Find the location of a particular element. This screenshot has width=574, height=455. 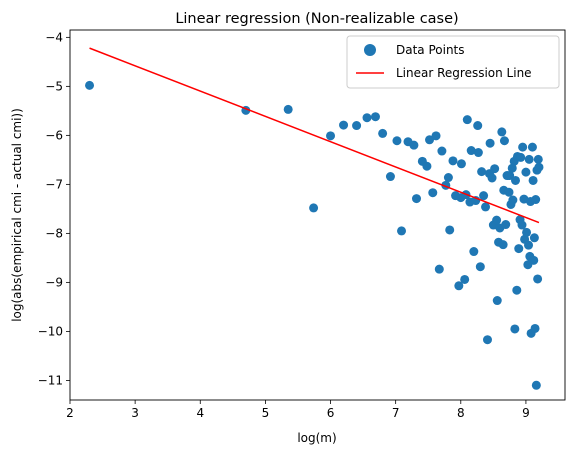

y-axis-ticks: −11 −10 −9 −8 −7 −6 −5 −4 is located at coordinates (54, 208).